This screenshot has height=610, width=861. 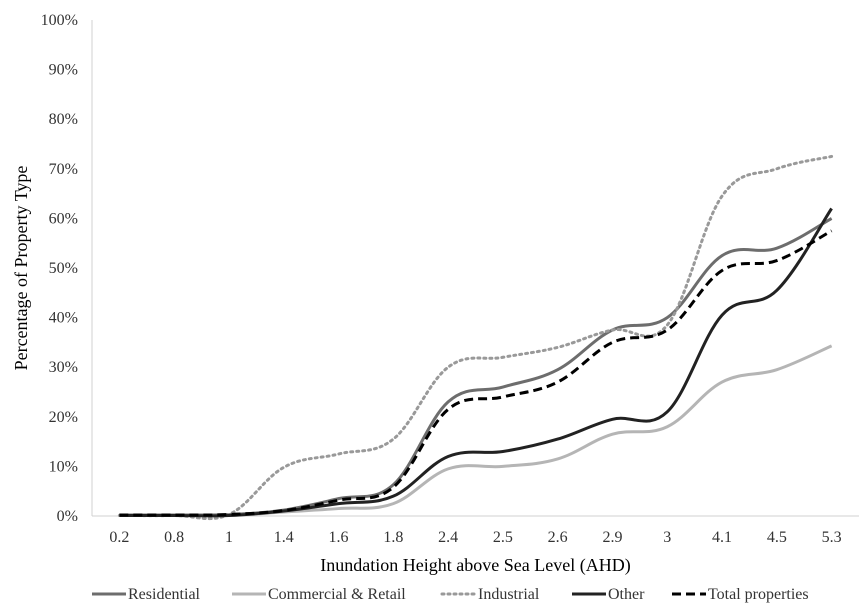 I want to click on x-tick-label: 2.4, so click(x=448, y=537).